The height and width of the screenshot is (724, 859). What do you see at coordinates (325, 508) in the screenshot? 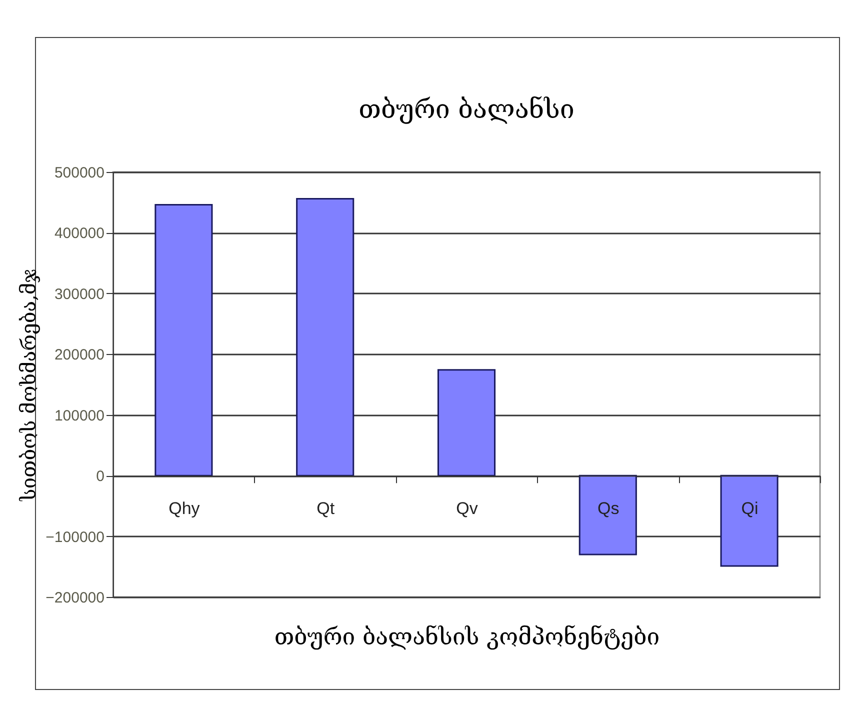
I see `x-tick-label: Qt` at bounding box center [325, 508].